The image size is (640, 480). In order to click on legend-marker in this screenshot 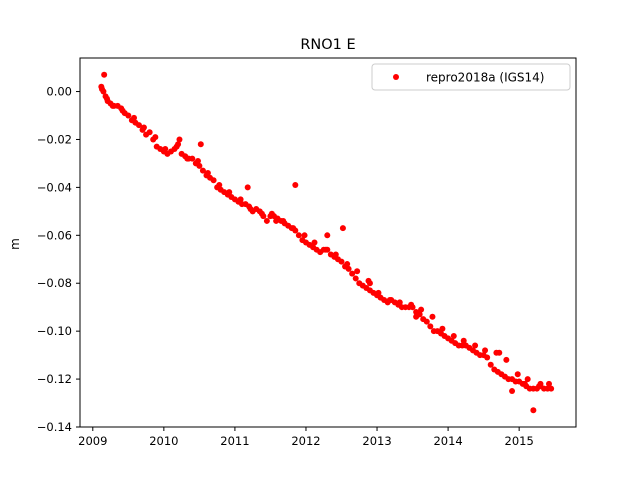, I will do `click(396, 77)`.